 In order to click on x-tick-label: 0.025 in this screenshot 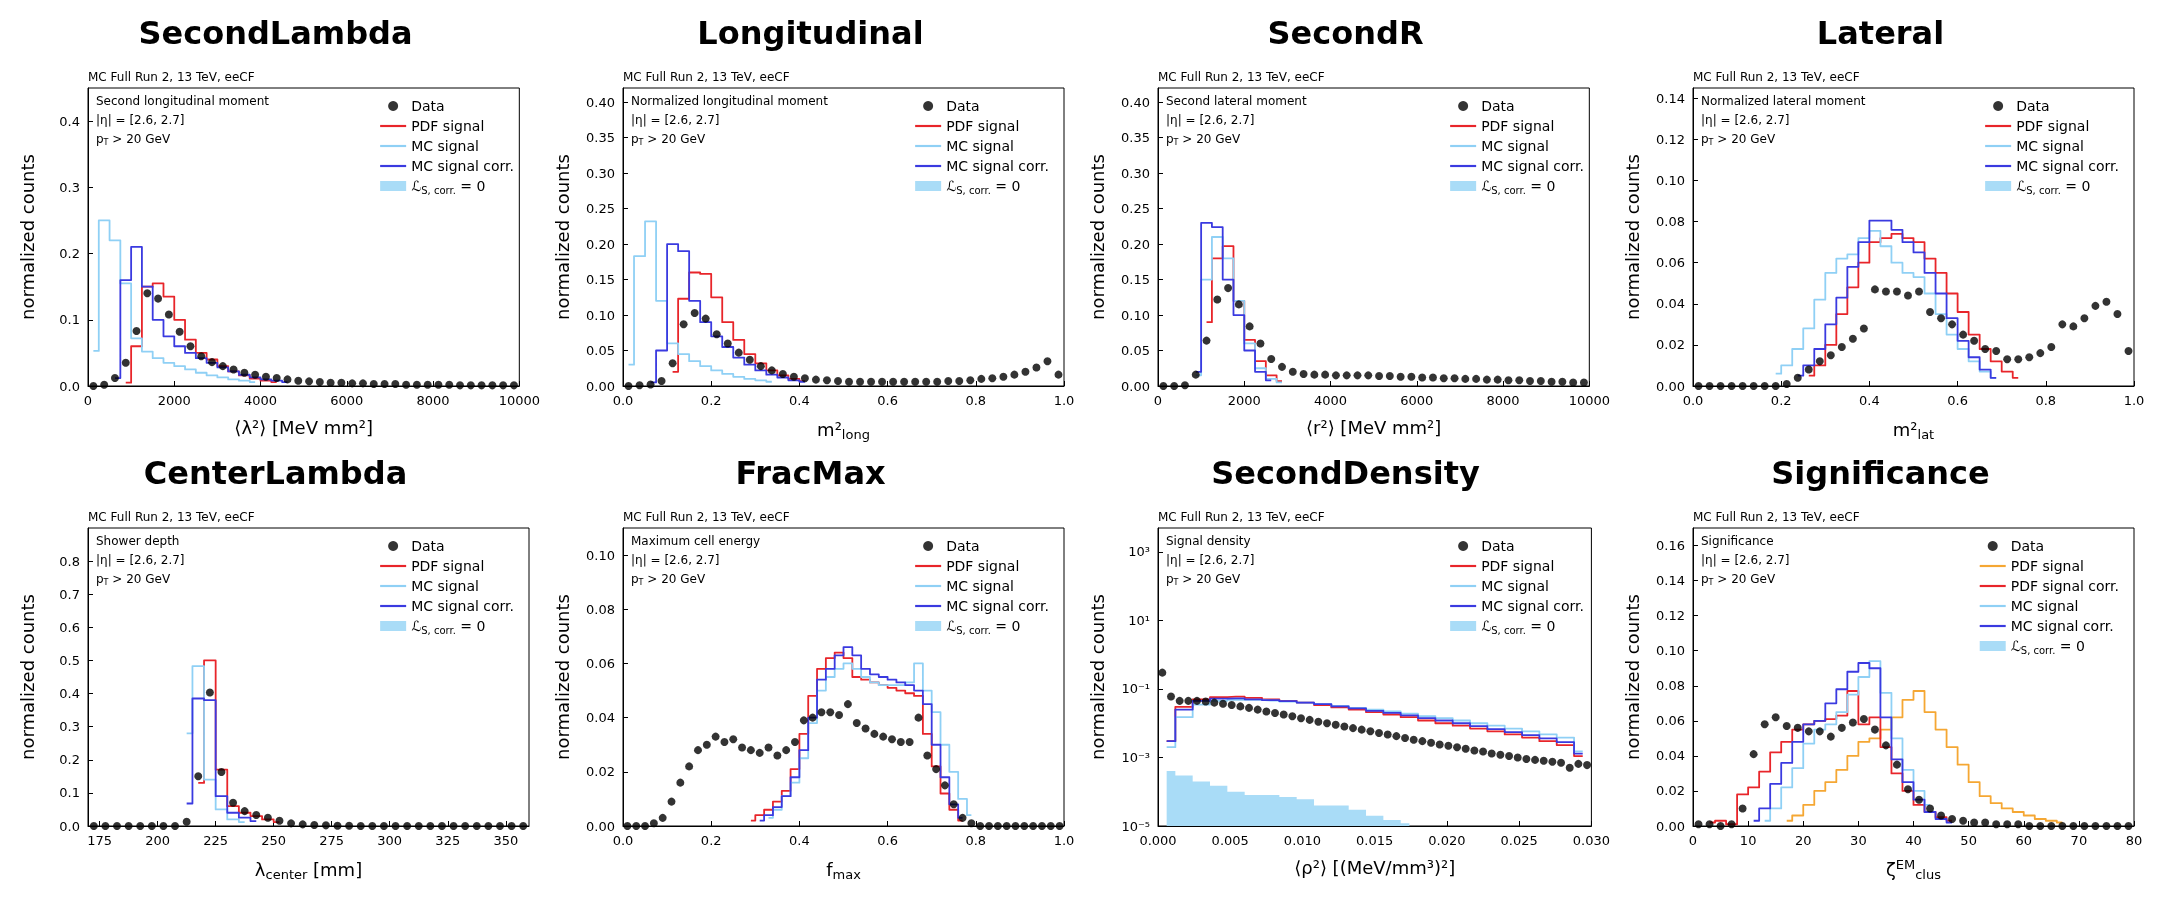, I will do `click(1519, 840)`.